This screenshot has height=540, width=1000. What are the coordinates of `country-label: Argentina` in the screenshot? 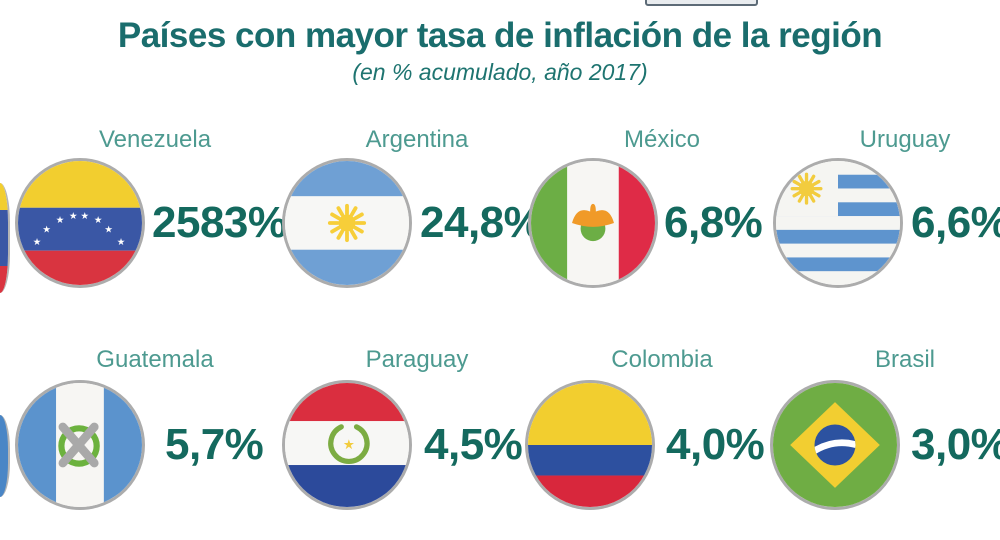 It's located at (417, 139).